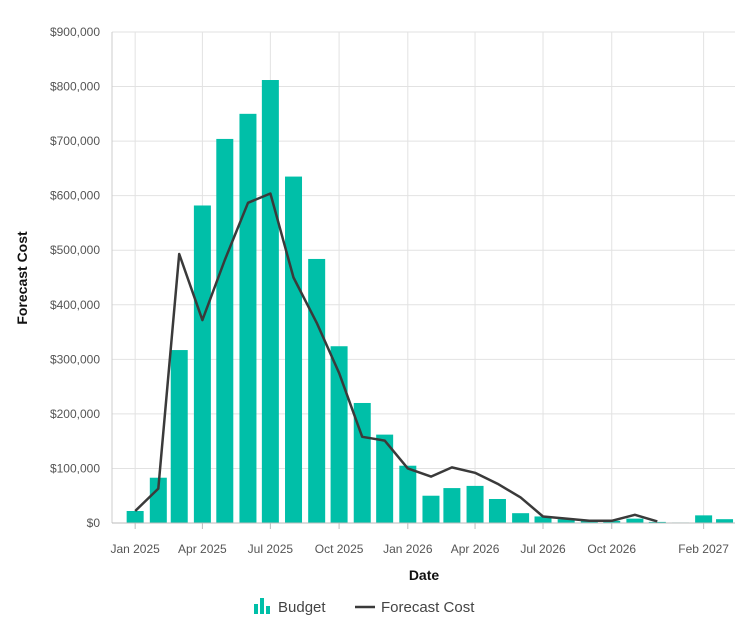 The height and width of the screenshot is (638, 747). Describe the element at coordinates (611, 549) in the screenshot. I see `x-tick-label: Oct 2026` at that location.